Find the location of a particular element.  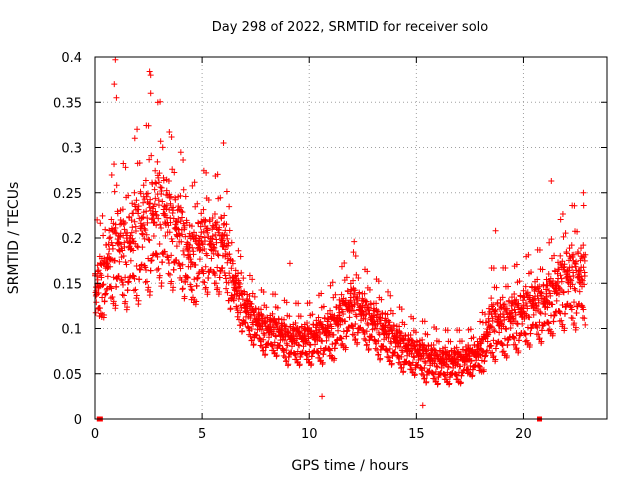

x-tick-label: 0 is located at coordinates (95, 434).